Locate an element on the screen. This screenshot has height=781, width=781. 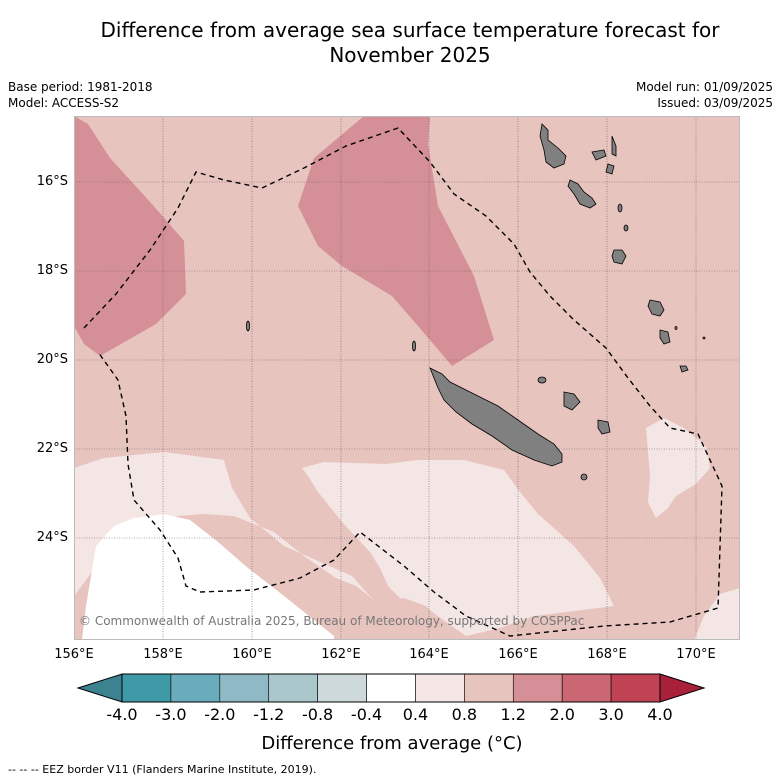
lat-label-24s: 24°S is located at coordinates (52, 537).